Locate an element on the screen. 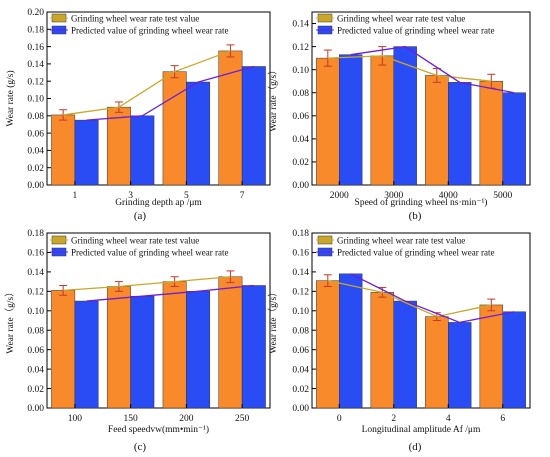 The image size is (550, 457). x-tick-label: 3 is located at coordinates (130, 196).